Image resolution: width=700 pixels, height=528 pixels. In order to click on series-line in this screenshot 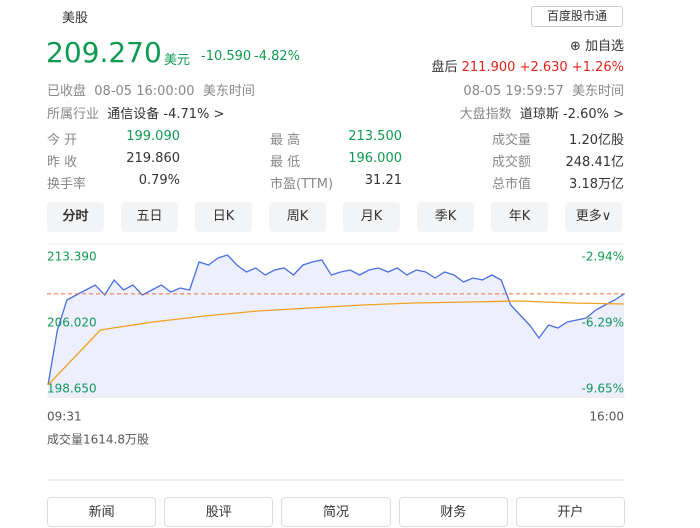, I will do `click(336, 343)`.